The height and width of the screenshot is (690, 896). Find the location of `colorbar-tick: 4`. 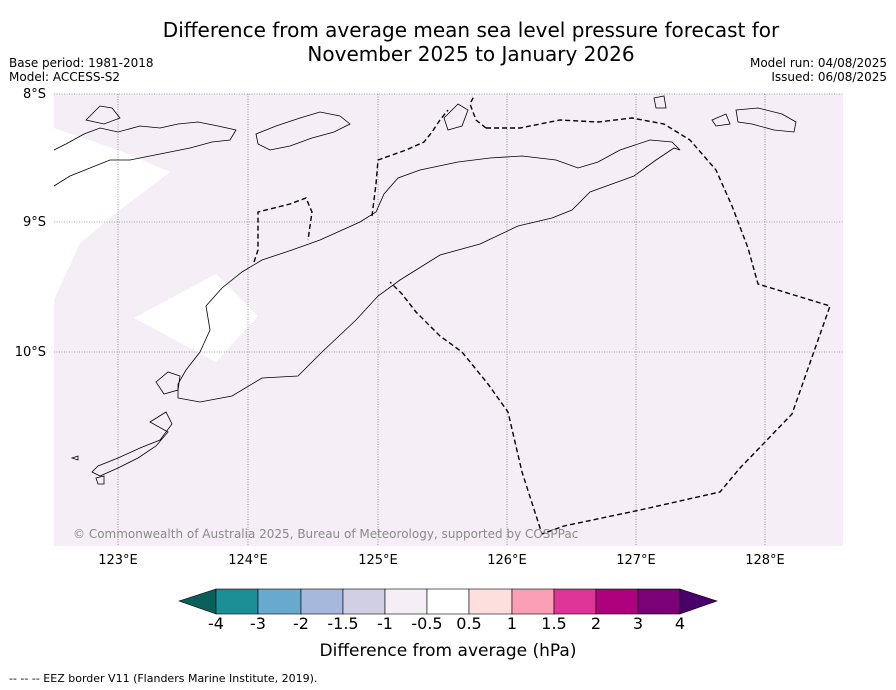

colorbar-tick: 4 is located at coordinates (680, 623).